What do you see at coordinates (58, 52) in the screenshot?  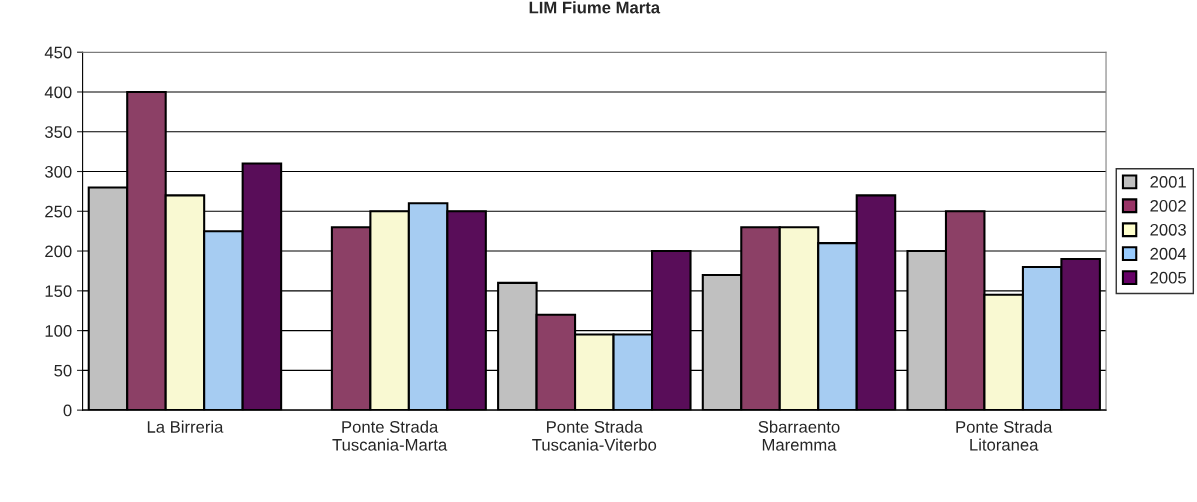 I see `y-tick-label: 450` at bounding box center [58, 52].